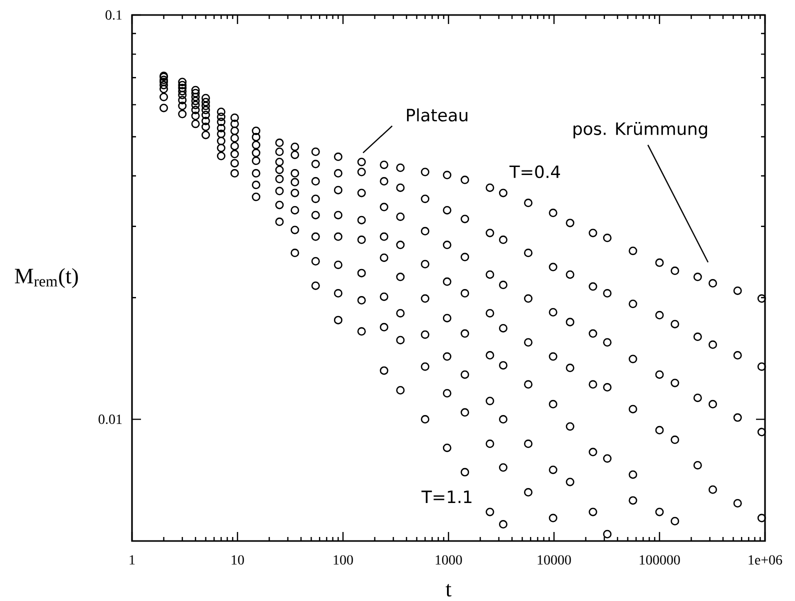 This screenshot has height=601, width=795. What do you see at coordinates (446, 496) in the screenshot?
I see `annotation: T=1.1` at bounding box center [446, 496].